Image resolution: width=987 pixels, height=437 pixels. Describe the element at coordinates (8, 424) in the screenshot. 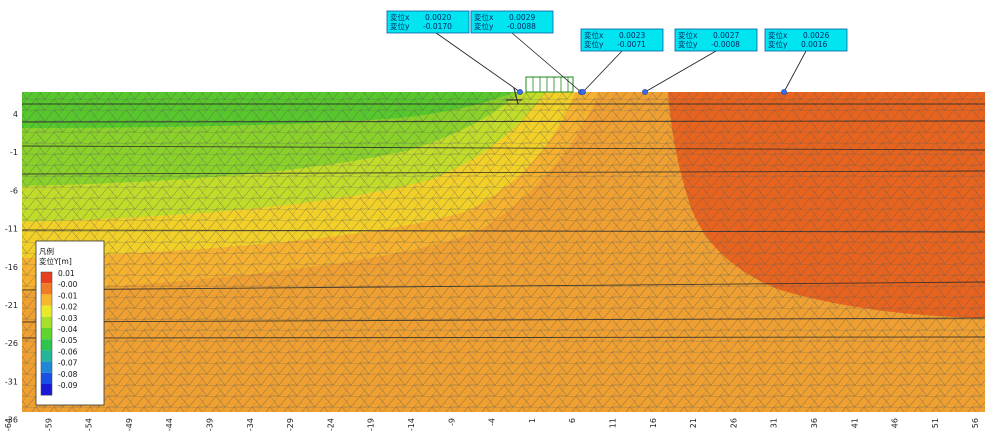

I see `x-tick-label: -64` at that location.